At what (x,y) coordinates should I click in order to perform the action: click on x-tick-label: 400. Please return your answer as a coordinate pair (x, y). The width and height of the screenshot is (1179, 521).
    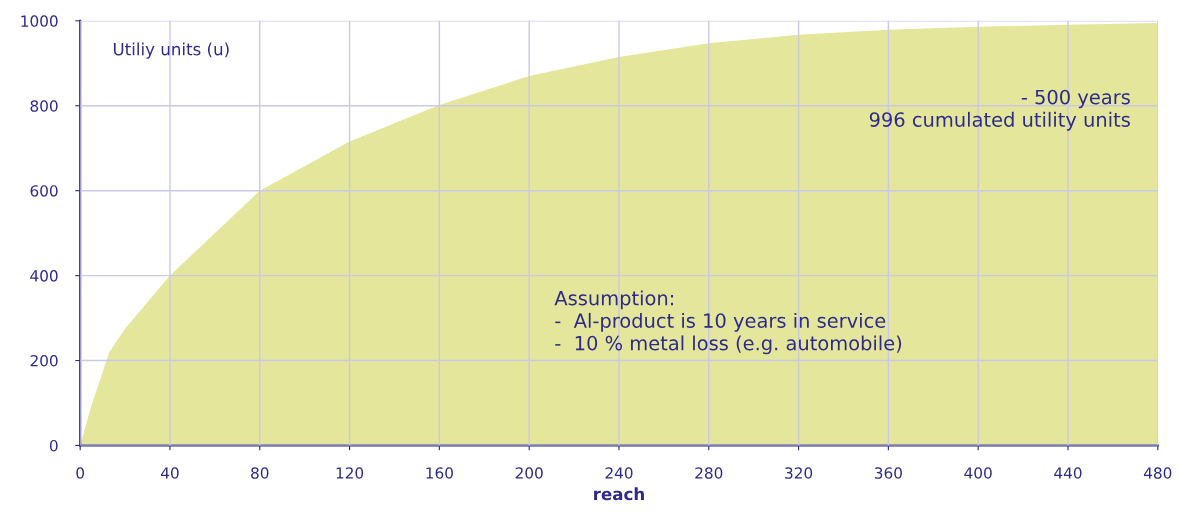
    Looking at the image, I should click on (978, 473).